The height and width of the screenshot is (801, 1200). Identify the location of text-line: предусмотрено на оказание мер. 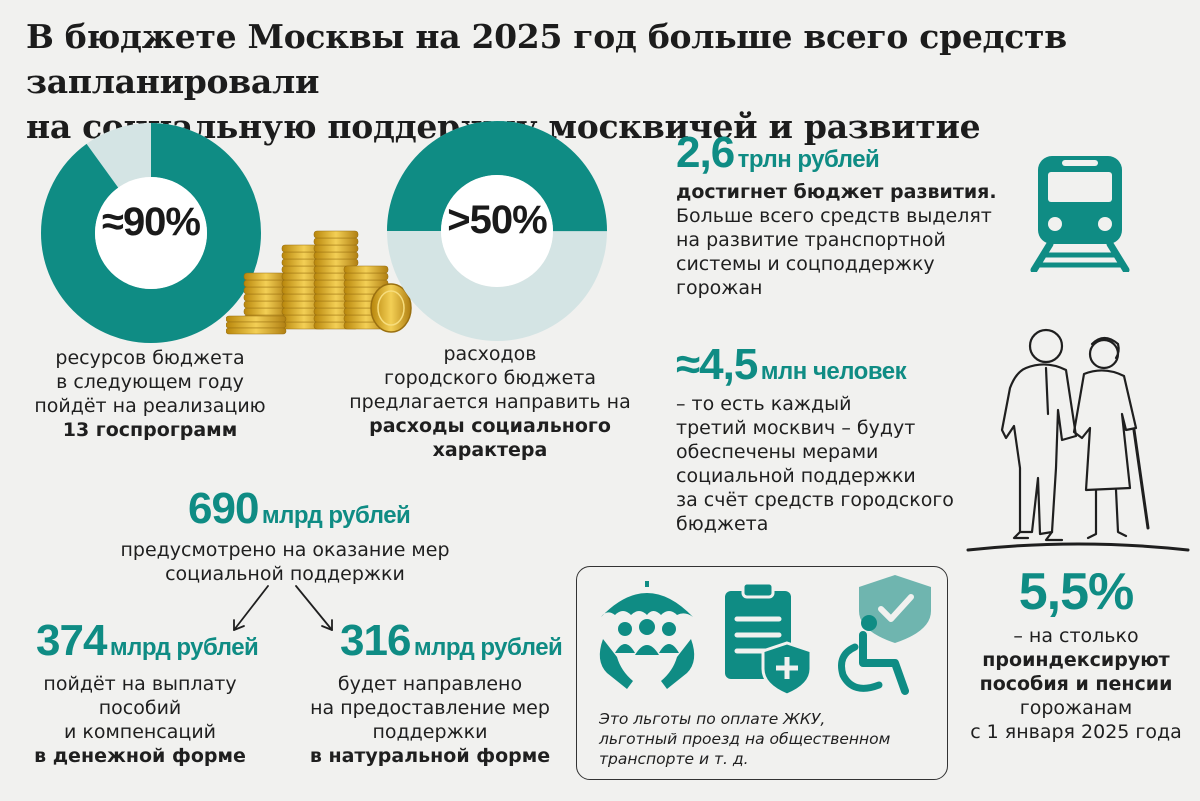
(285, 550).